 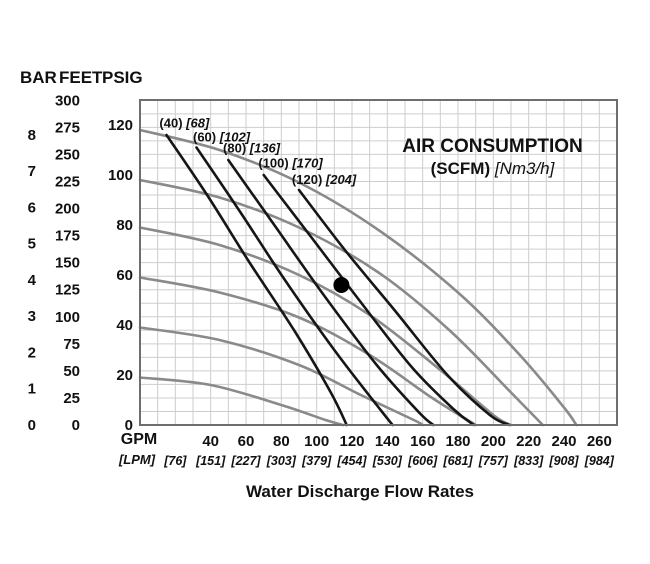 I want to click on air-curve-(40), so click(x=256, y=280).